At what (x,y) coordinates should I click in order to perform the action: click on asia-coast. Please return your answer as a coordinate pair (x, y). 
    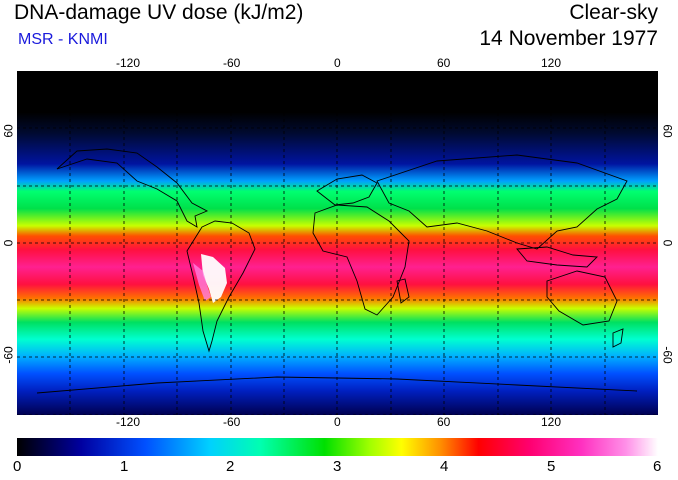
    Looking at the image, I should click on (502, 202).